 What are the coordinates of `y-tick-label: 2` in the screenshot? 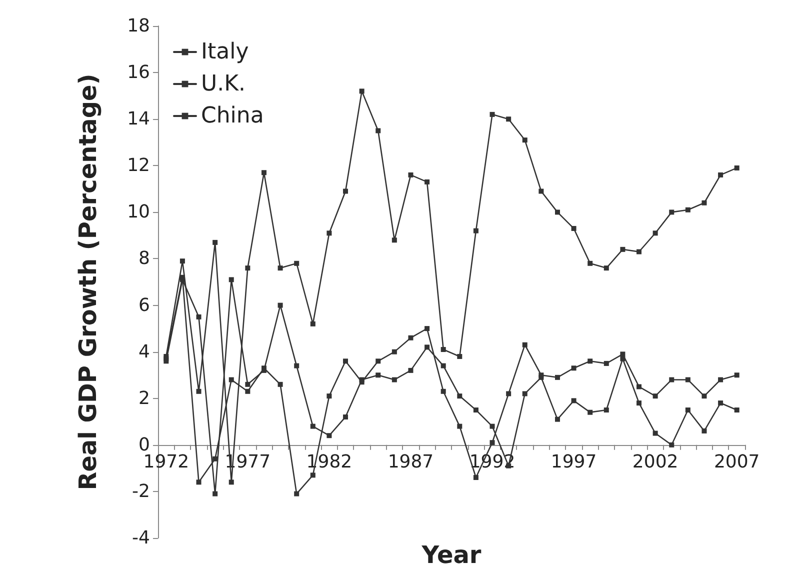 It's located at (144, 398).